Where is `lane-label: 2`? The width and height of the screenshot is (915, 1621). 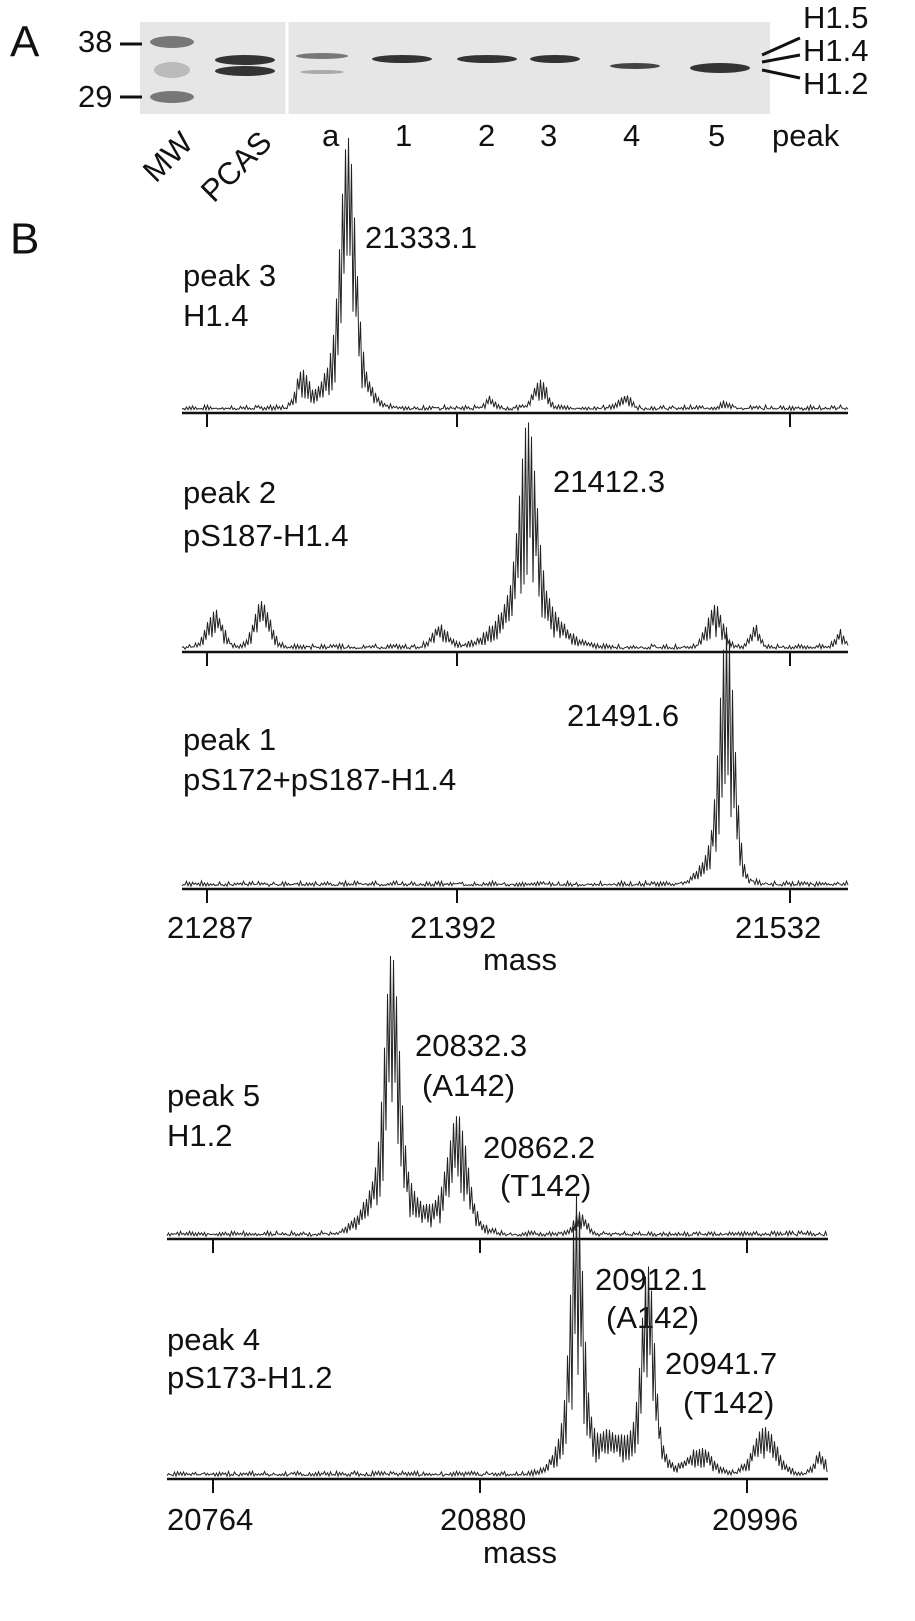 lane-label: 2 is located at coordinates (486, 135).